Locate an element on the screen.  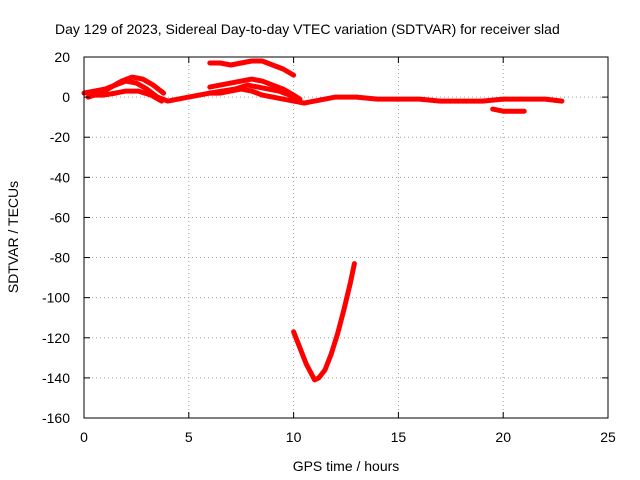
y-tick-label: 20 is located at coordinates (62, 57).